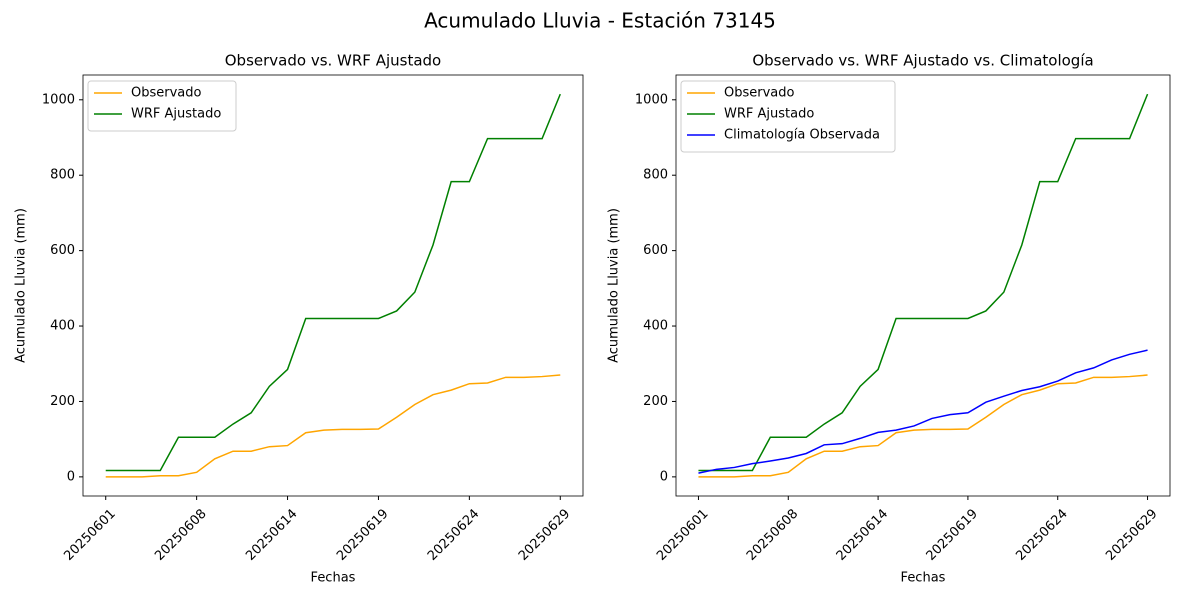  What do you see at coordinates (600, 21) in the screenshot?
I see `figure-title: Acumulado Lluvia - Estación 73145` at bounding box center [600, 21].